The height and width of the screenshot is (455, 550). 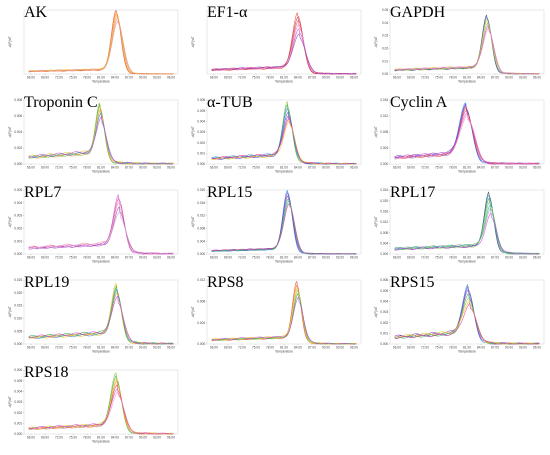 What do you see at coordinates (230, 102) in the screenshot?
I see `gene-title: α-TUB` at bounding box center [230, 102].